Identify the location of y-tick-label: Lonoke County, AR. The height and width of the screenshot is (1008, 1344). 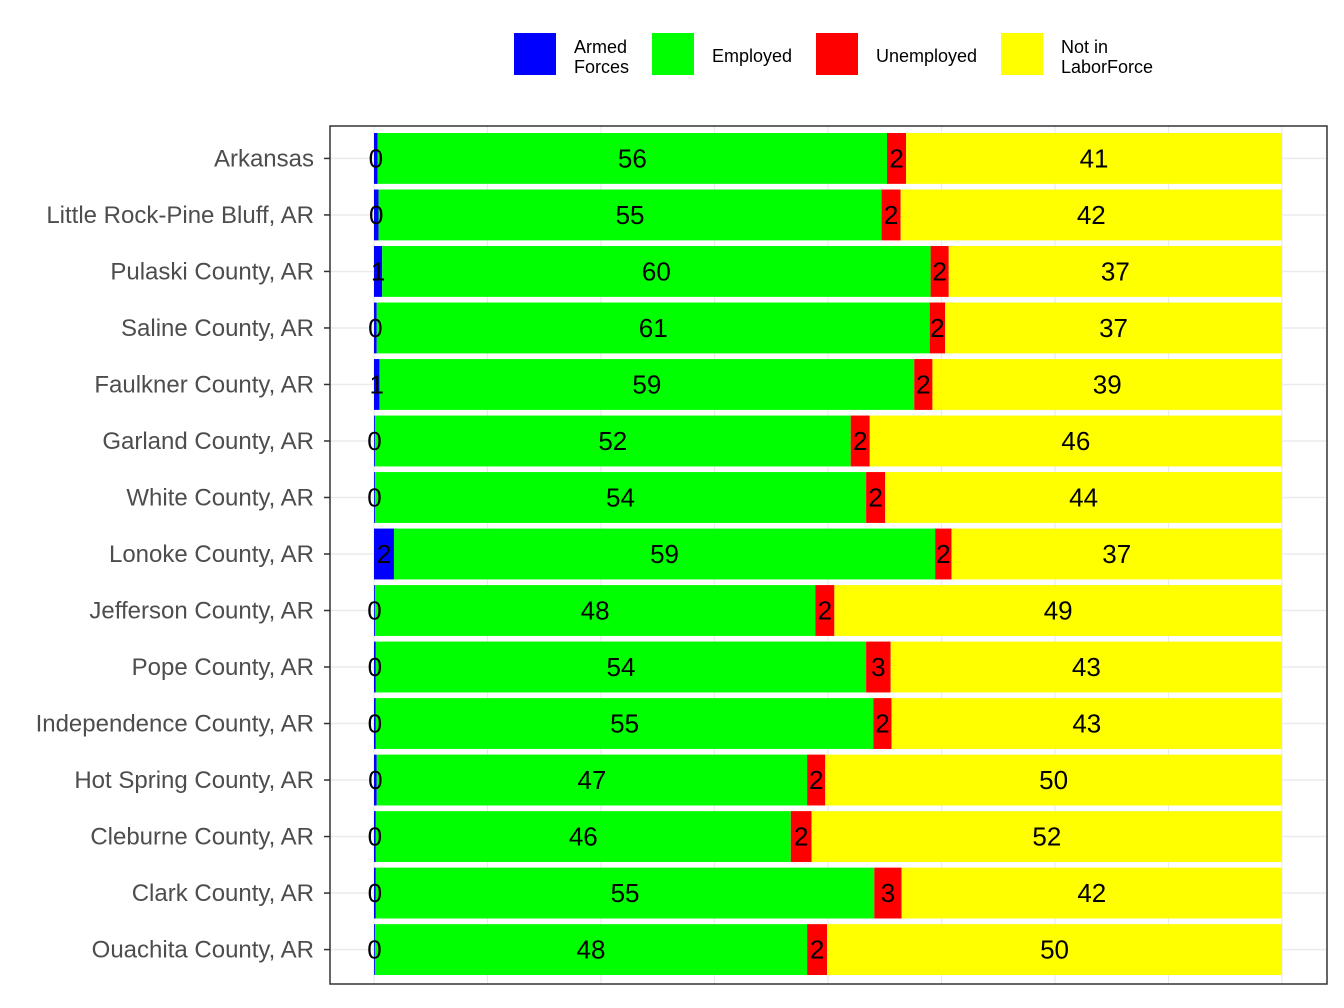
(211, 554).